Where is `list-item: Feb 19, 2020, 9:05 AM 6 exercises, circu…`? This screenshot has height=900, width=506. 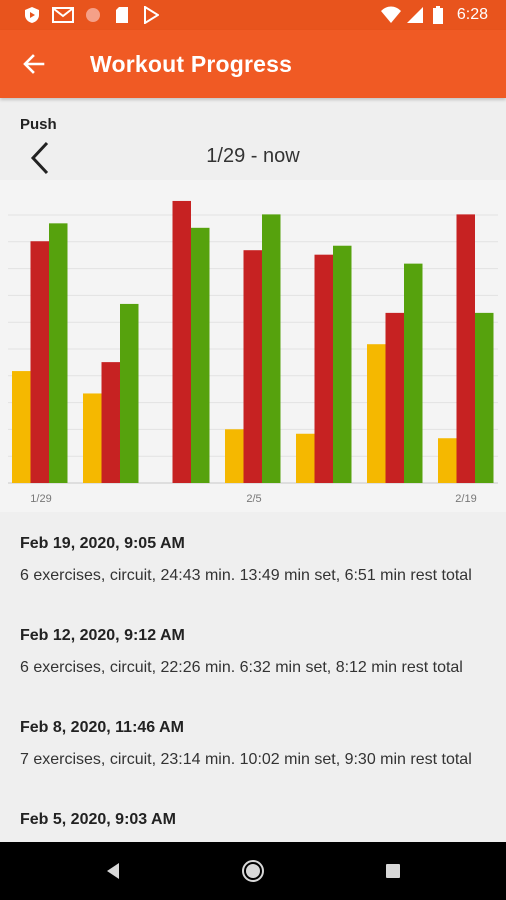
list-item: Feb 19, 2020, 9:05 AM 6 exercises, circu… is located at coordinates (257, 560).